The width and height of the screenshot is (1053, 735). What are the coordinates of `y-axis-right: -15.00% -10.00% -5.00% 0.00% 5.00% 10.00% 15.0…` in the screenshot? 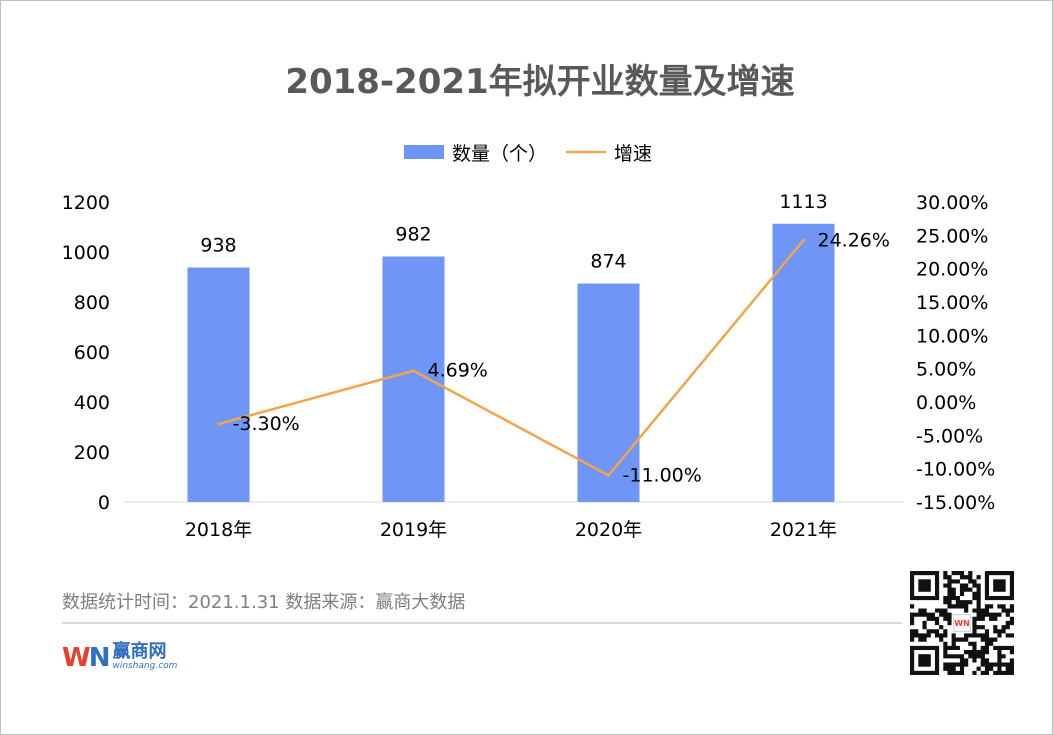 It's located at (955, 353).